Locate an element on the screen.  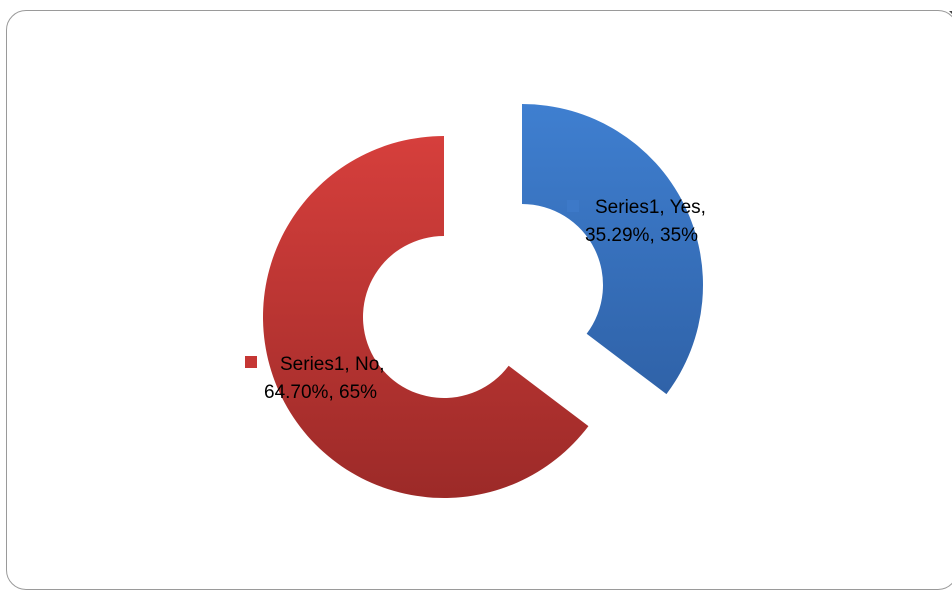
data-label-no: Series1, No, 64.70%, 65% is located at coordinates (315, 378).